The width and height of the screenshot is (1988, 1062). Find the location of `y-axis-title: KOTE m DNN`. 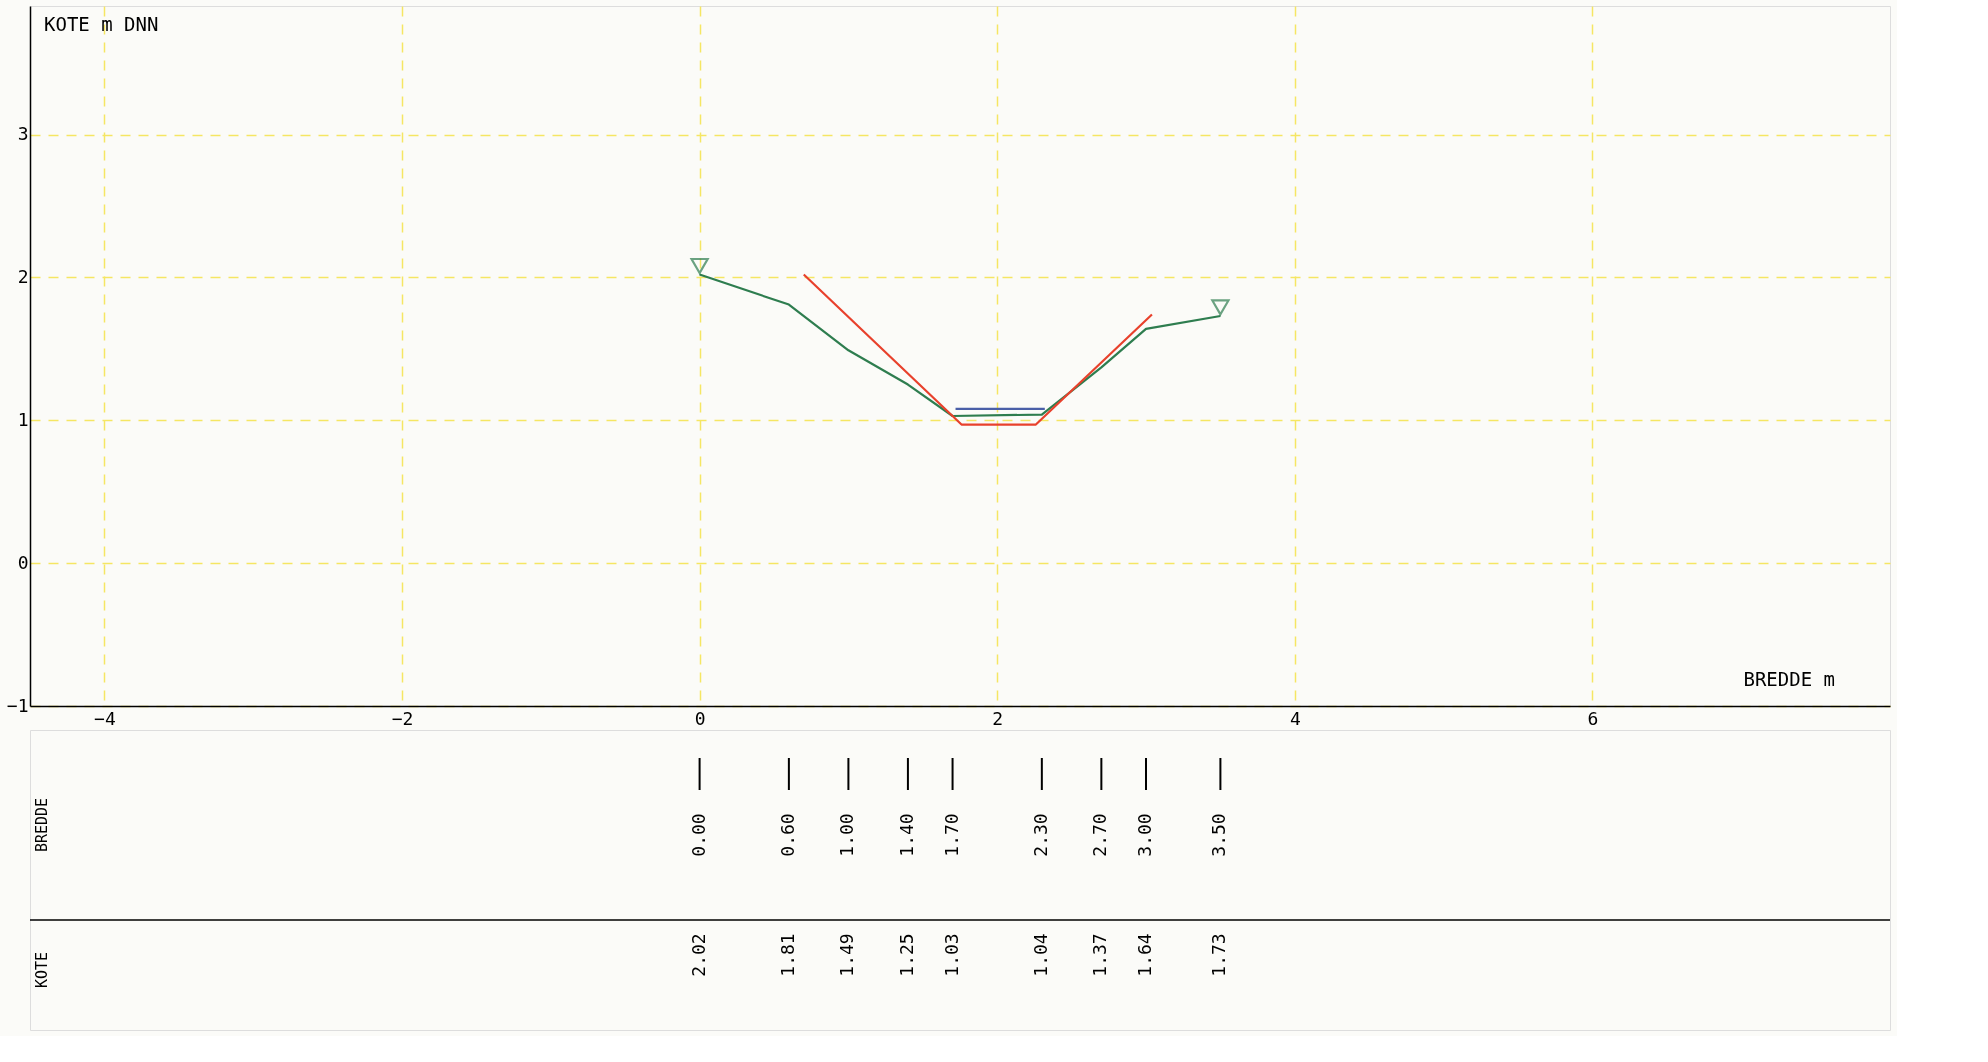

y-axis-title: KOTE m DNN is located at coordinates (101, 24).